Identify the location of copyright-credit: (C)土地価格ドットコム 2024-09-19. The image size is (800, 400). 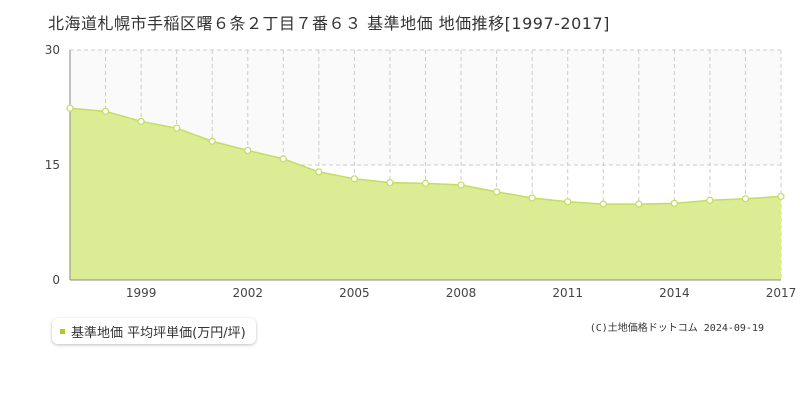
(676, 328).